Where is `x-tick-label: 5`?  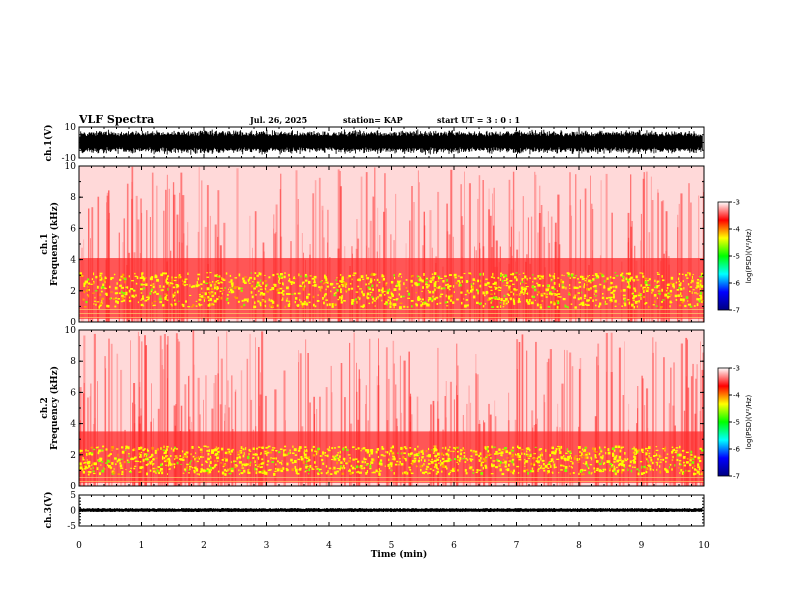
x-tick-label: 5 is located at coordinates (392, 546).